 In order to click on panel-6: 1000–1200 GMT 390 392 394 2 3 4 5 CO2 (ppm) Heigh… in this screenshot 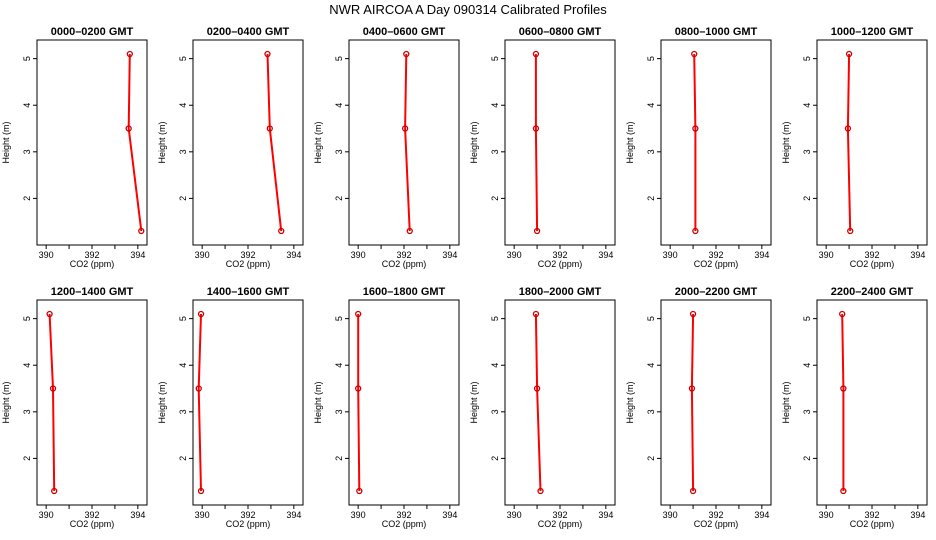, I will do `click(854, 147)`.